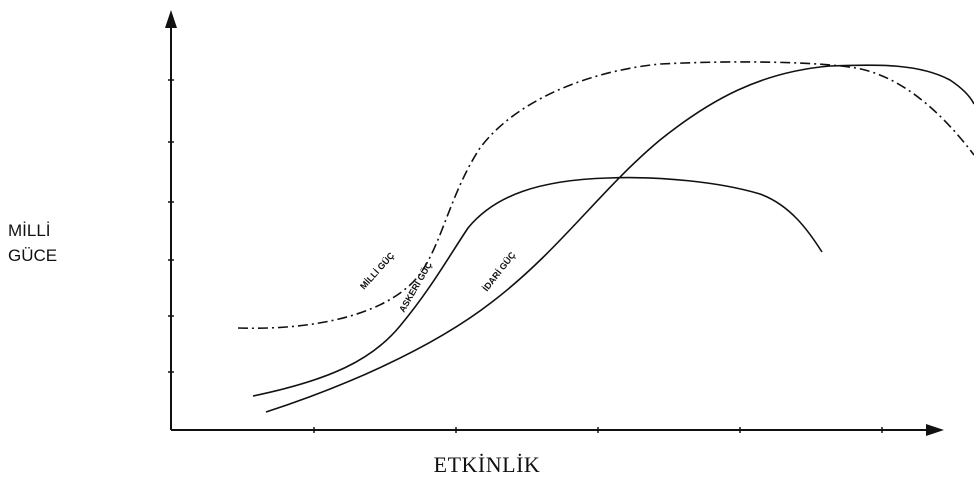 The image size is (974, 479). Describe the element at coordinates (499, 272) in the screenshot. I see `label-idari-guc: İDARİ GÜÇ` at that location.